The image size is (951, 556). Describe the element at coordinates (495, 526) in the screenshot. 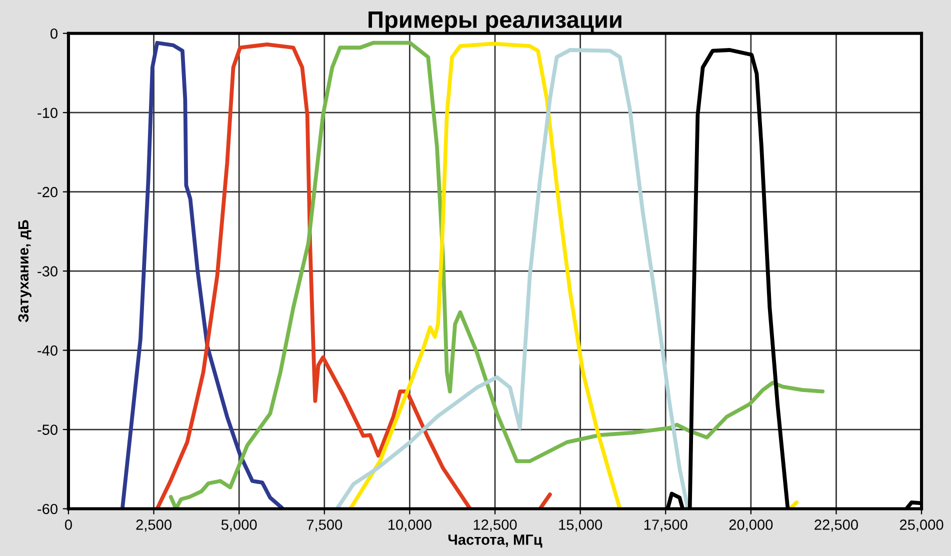

I see `x-tick-label: 12,500` at that location.